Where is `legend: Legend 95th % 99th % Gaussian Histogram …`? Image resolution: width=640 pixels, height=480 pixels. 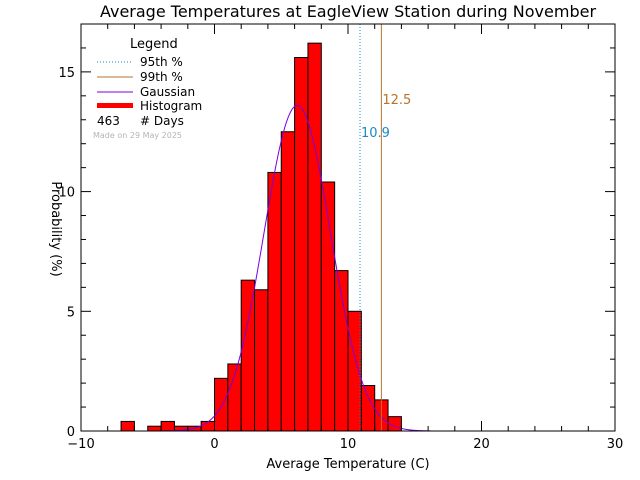
legend: Legend 95th % 99th % Gaussian Histogram … is located at coordinates (147, 88).